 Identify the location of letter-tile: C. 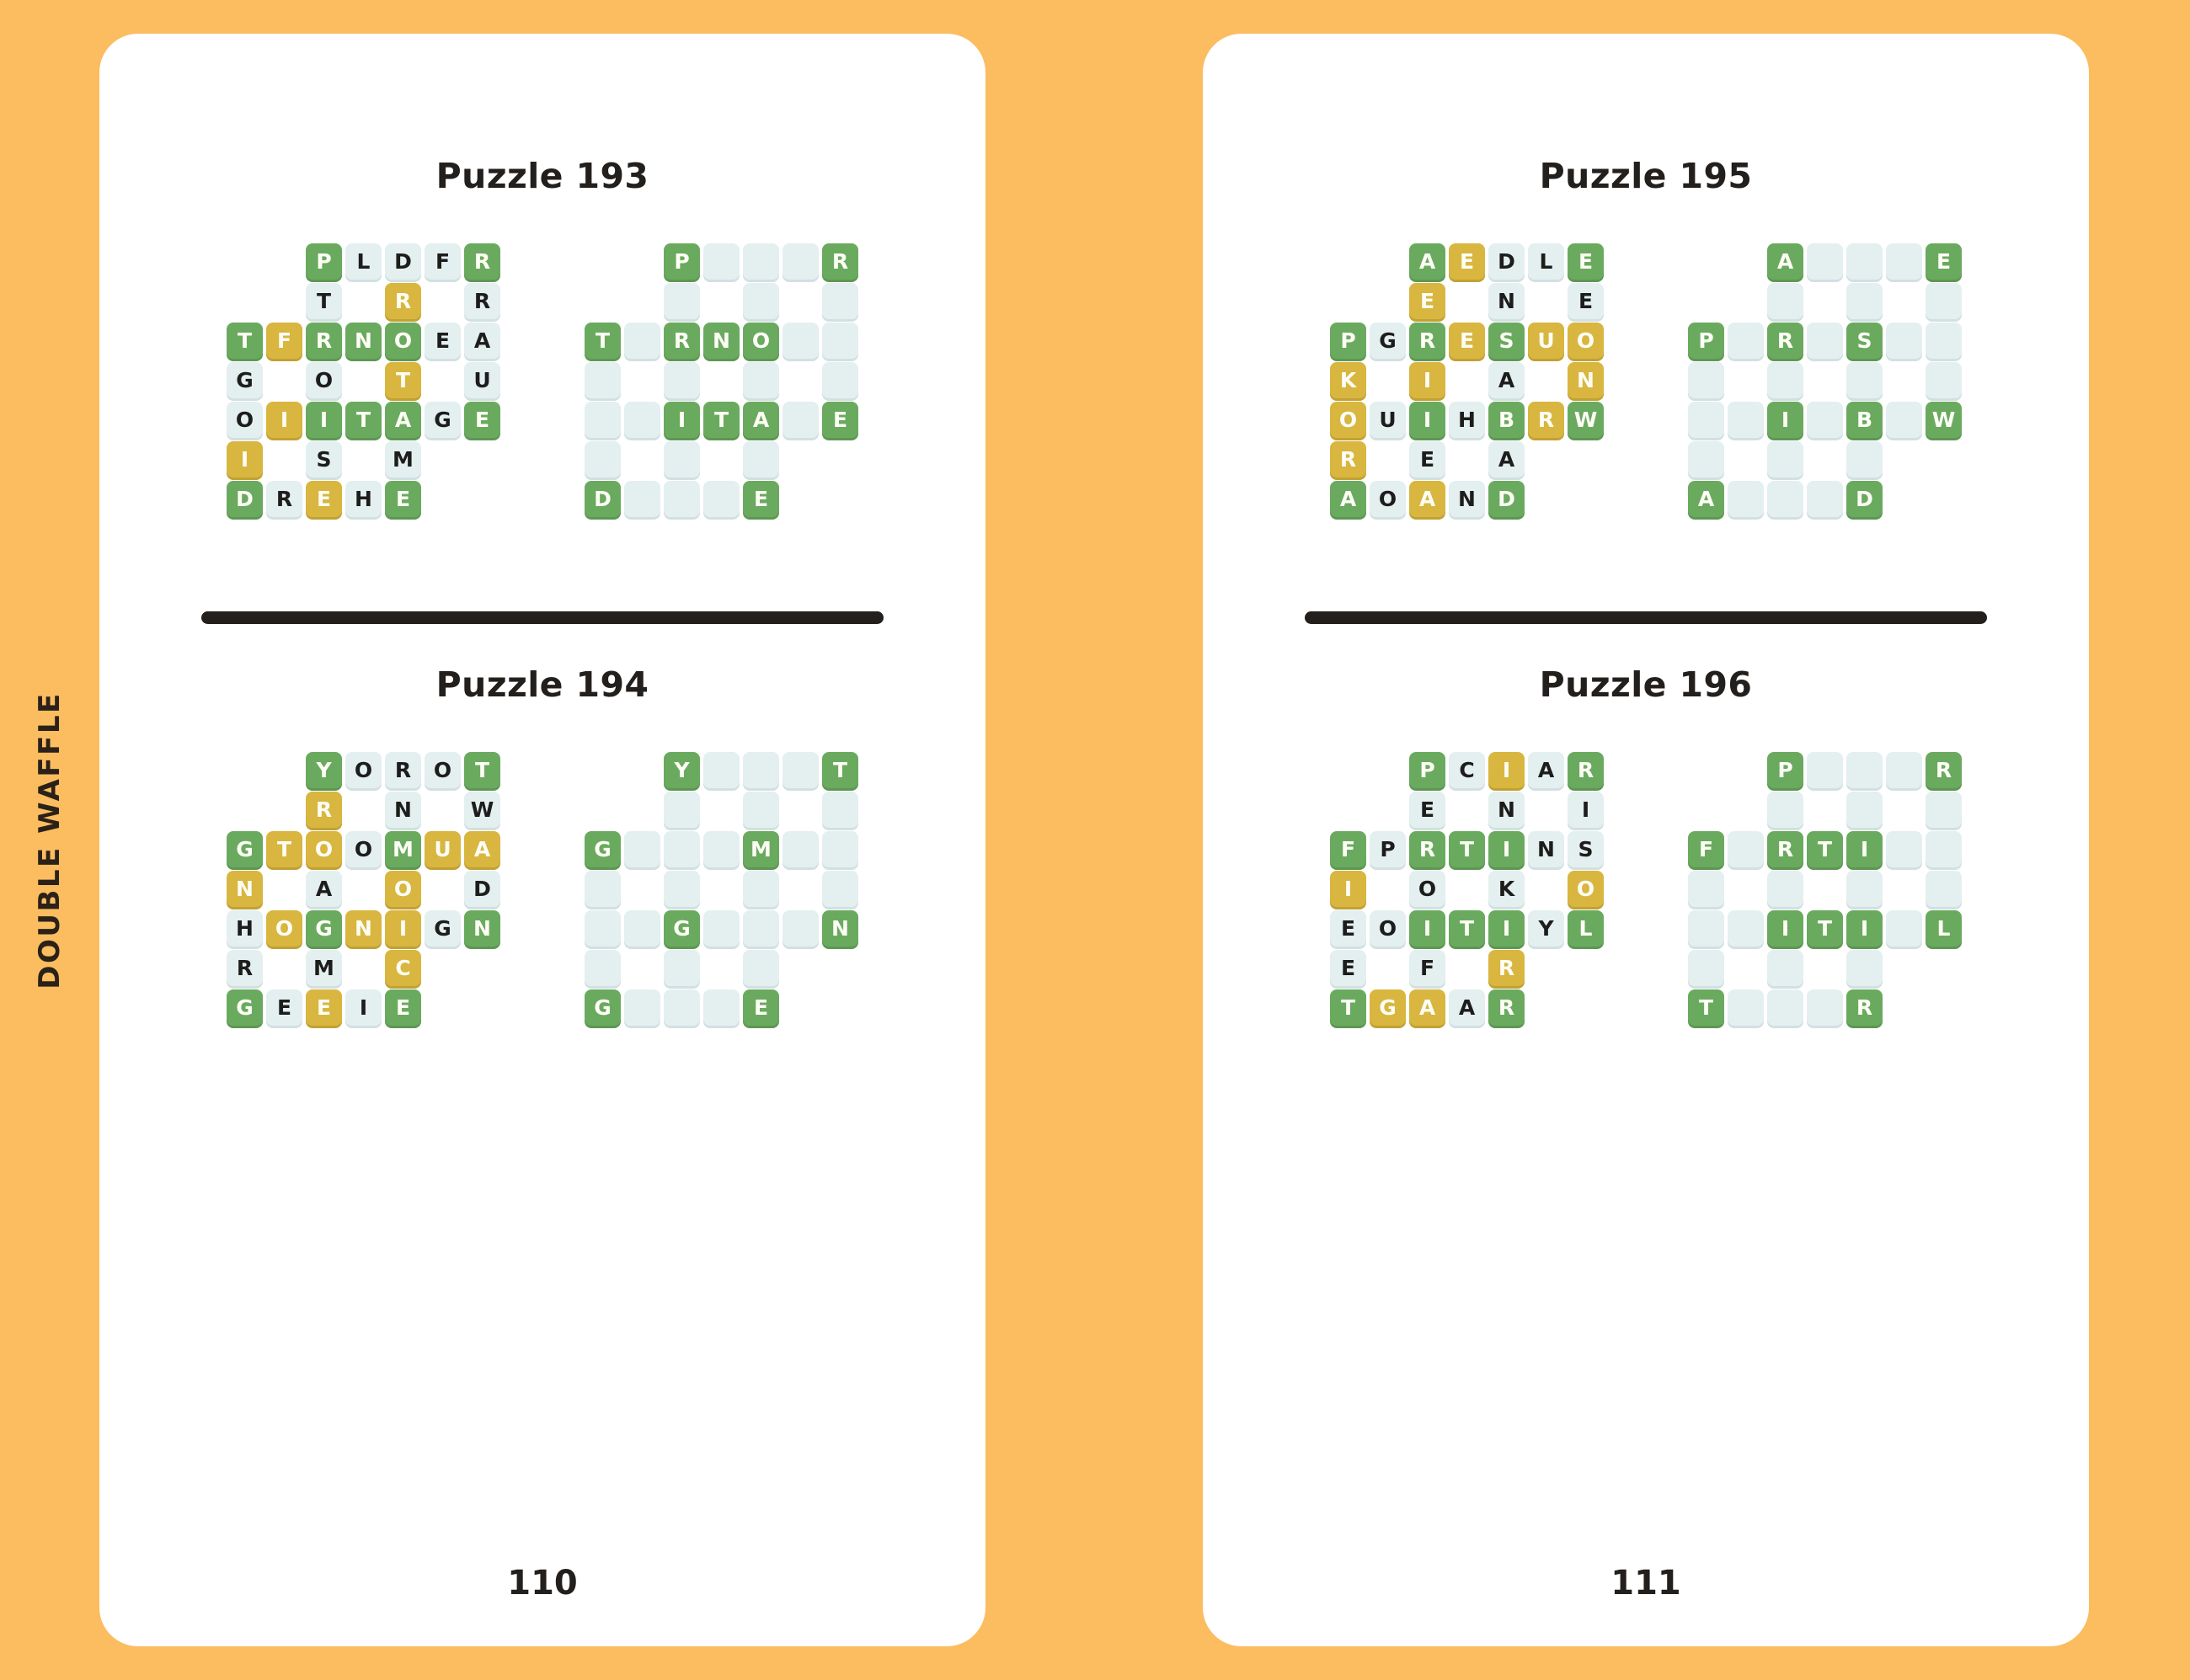
(1467, 770).